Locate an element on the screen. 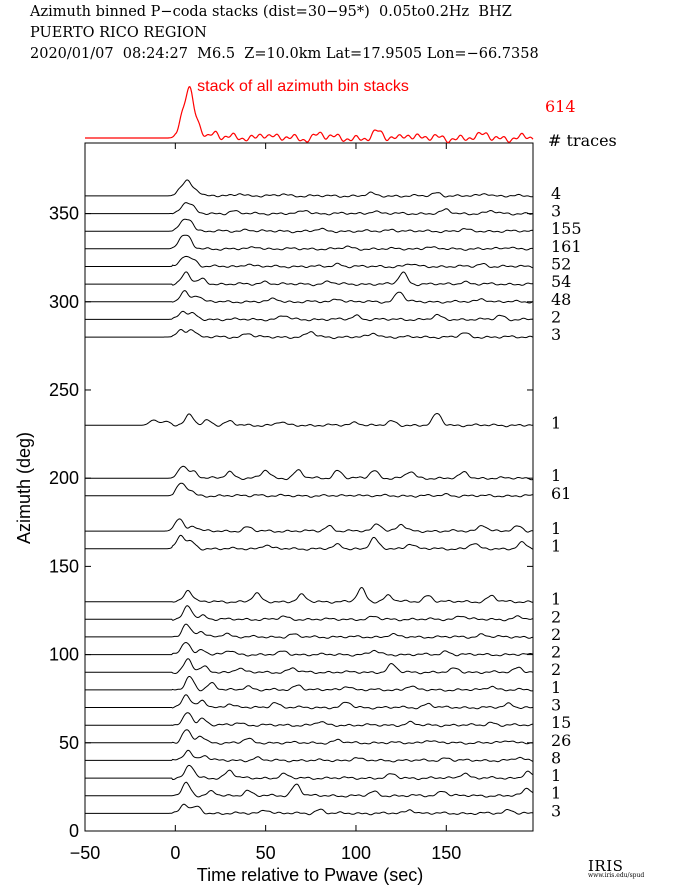 The width and height of the screenshot is (695, 896). iris-logo-url: www.iris.edu/spud is located at coordinates (616, 875).